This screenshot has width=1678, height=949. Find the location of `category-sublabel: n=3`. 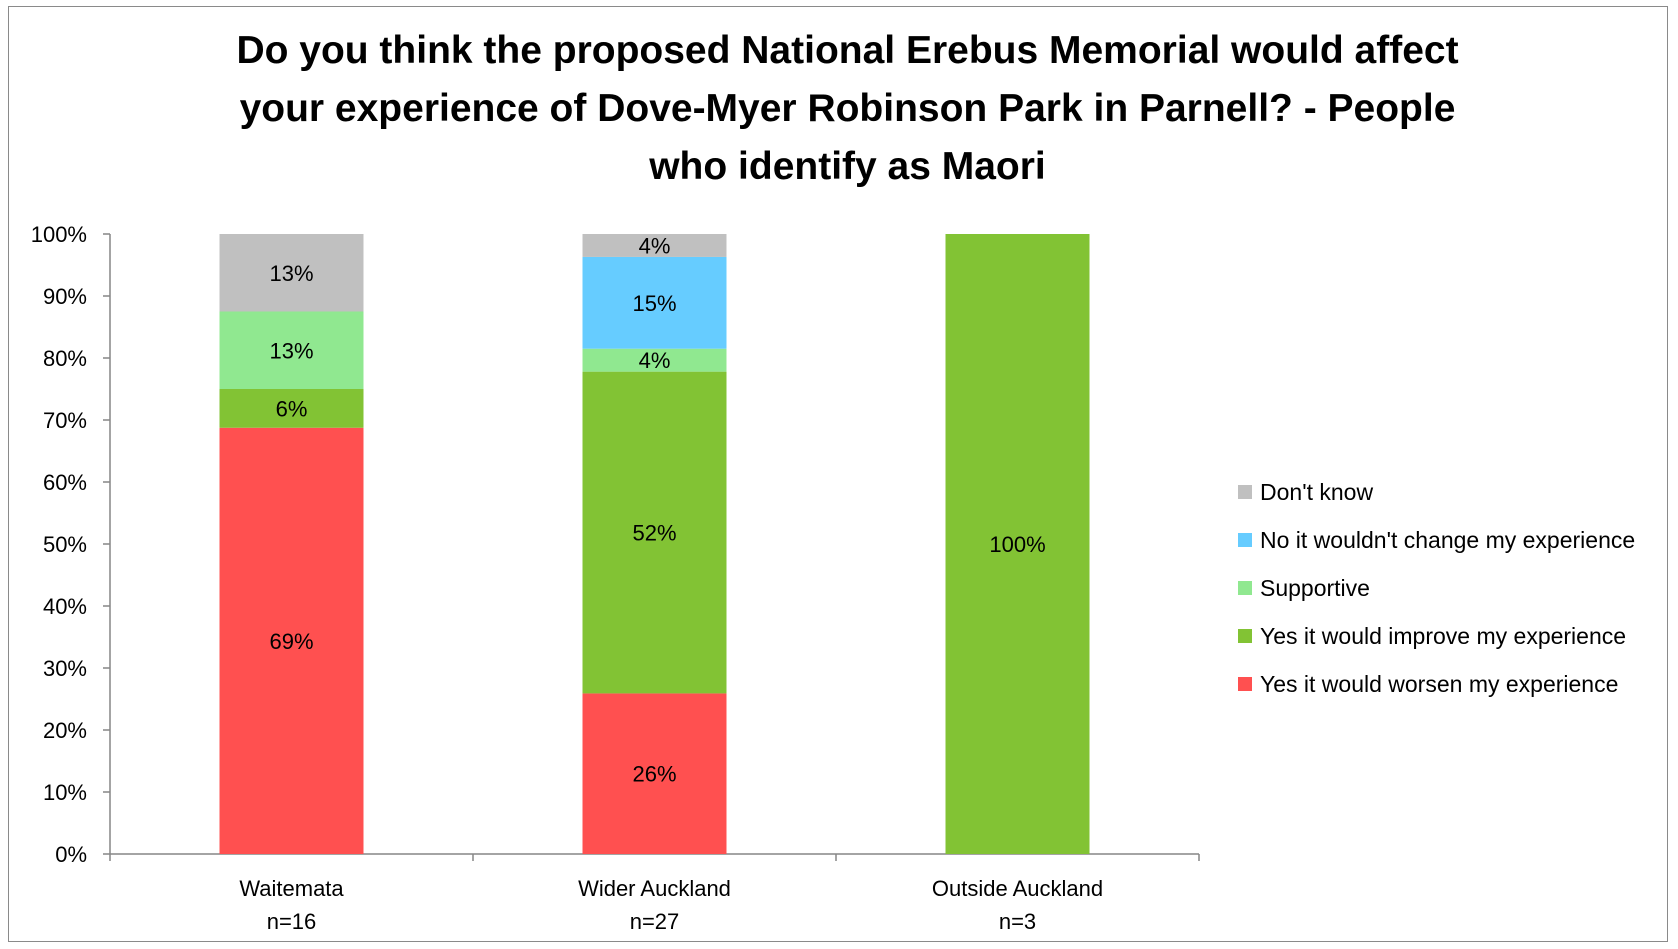

category-sublabel: n=3 is located at coordinates (1017, 921).